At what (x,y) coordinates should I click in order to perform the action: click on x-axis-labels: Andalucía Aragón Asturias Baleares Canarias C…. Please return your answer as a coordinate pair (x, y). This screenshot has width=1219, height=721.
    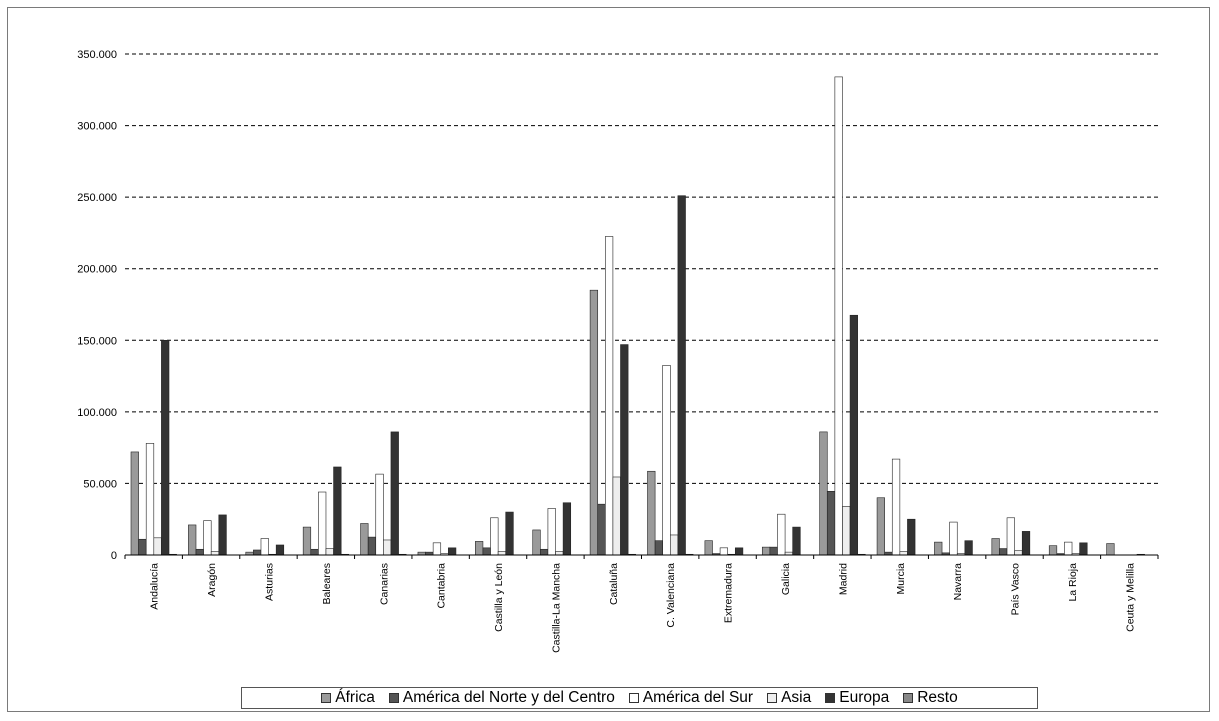
    Looking at the image, I should click on (643, 608).